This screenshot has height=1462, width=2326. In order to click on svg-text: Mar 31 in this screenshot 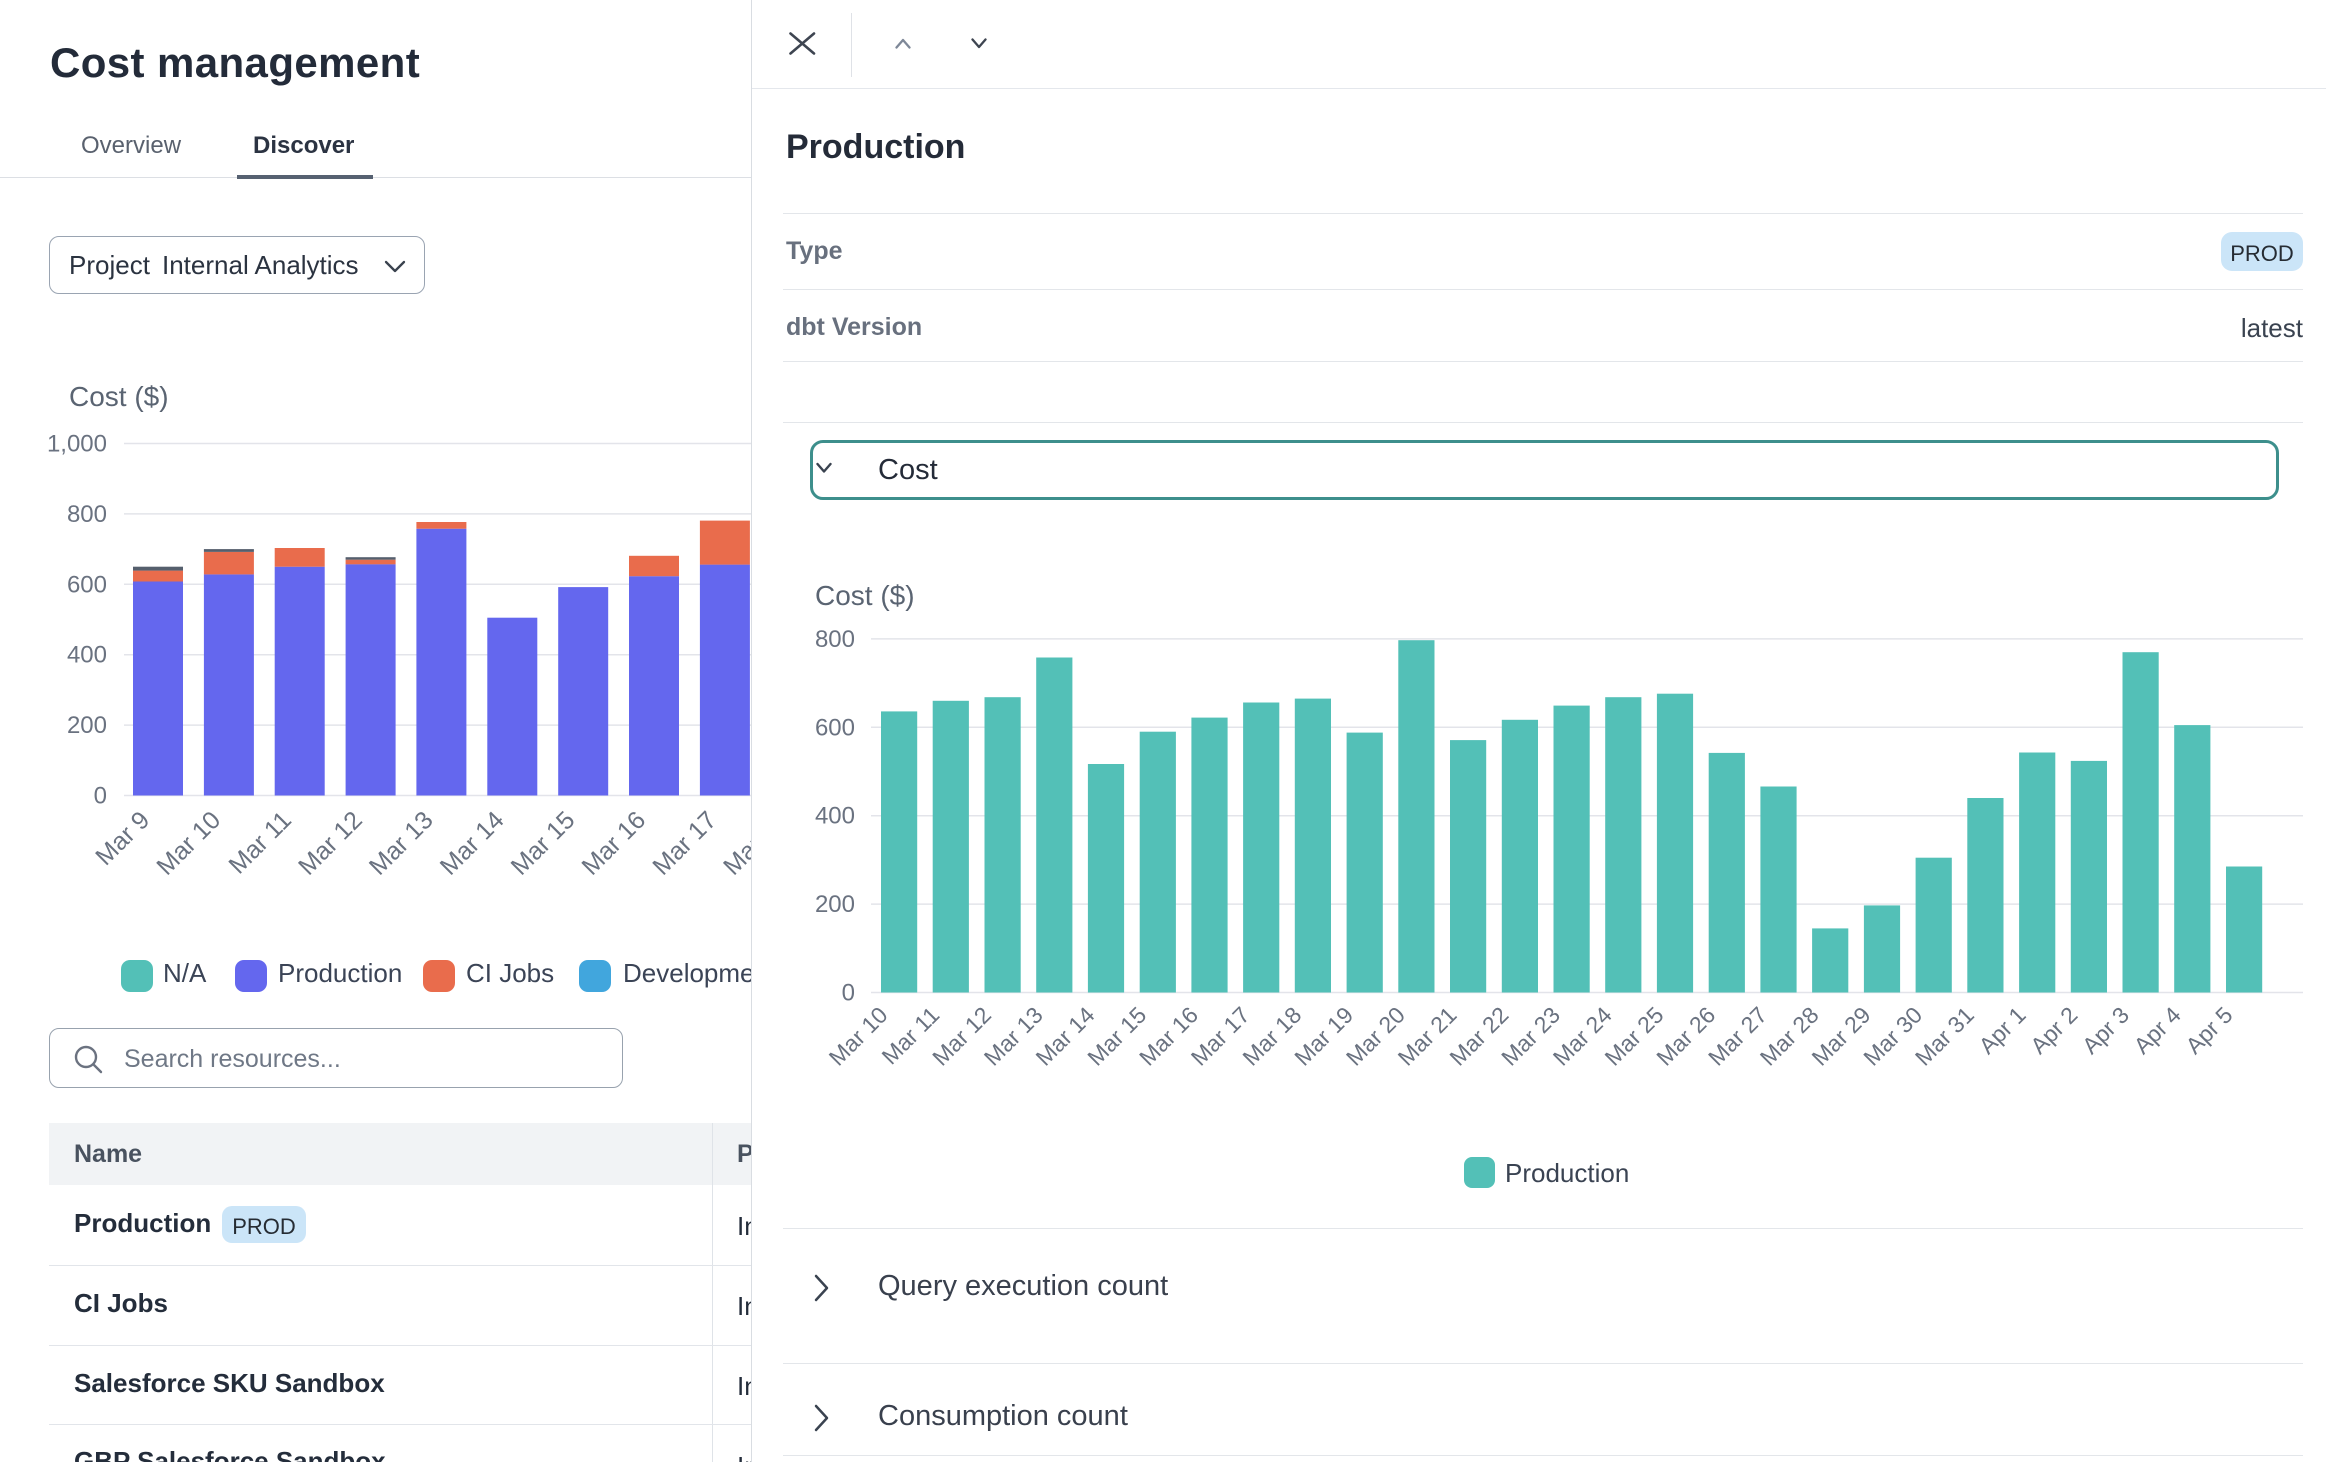, I will do `click(1944, 1036)`.